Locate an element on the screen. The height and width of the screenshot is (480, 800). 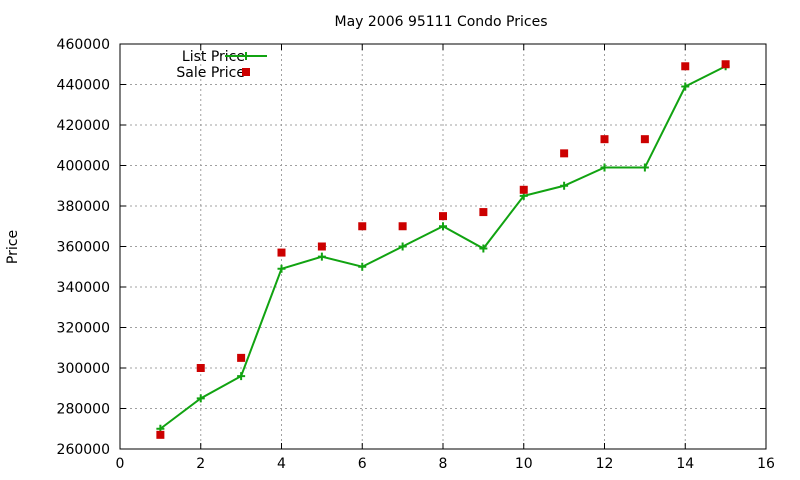
y-tick-label: 280000 is located at coordinates (83, 410).